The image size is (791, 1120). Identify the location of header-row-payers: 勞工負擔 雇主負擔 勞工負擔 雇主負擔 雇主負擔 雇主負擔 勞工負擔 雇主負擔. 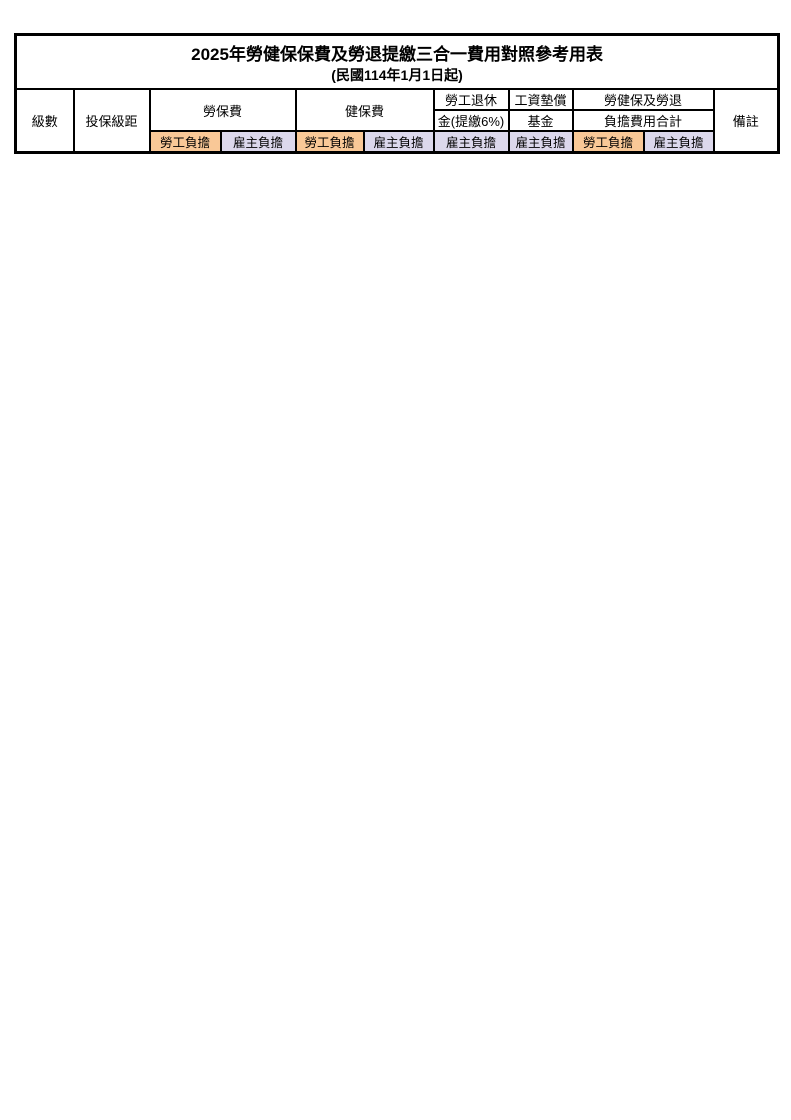
(397, 142).